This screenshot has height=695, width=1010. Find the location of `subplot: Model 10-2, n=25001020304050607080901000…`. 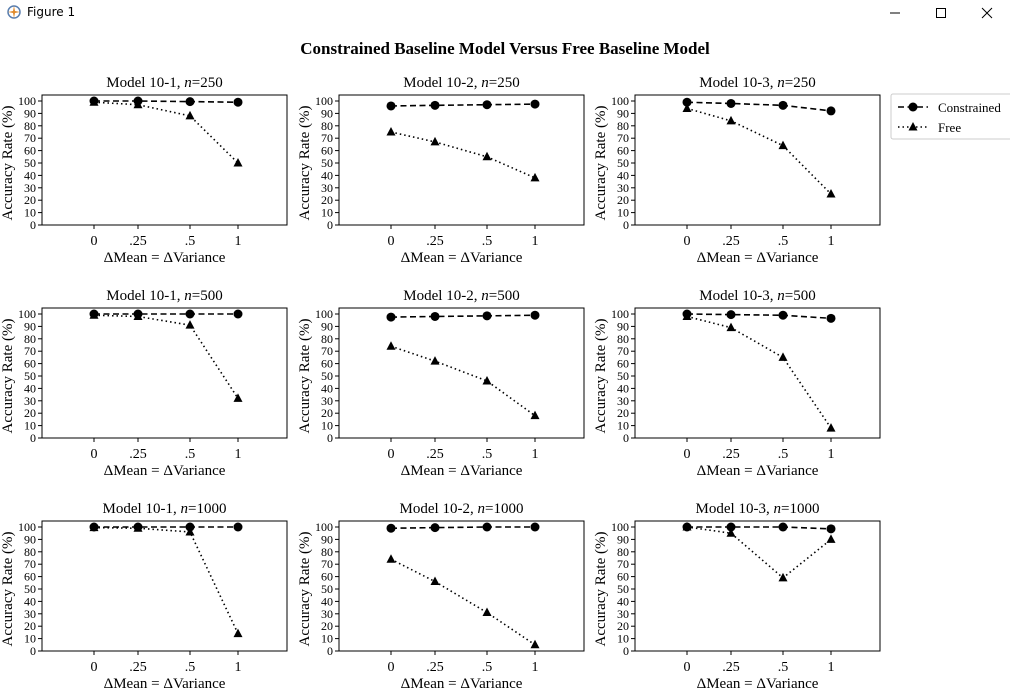

subplot: Model 10-2, n=25001020304050607080901000… is located at coordinates (441, 170).